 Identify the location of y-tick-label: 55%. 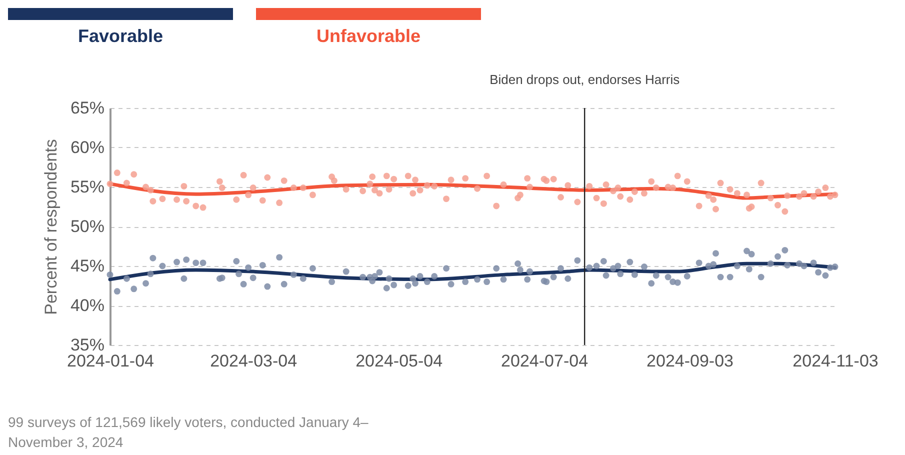
(87, 187).